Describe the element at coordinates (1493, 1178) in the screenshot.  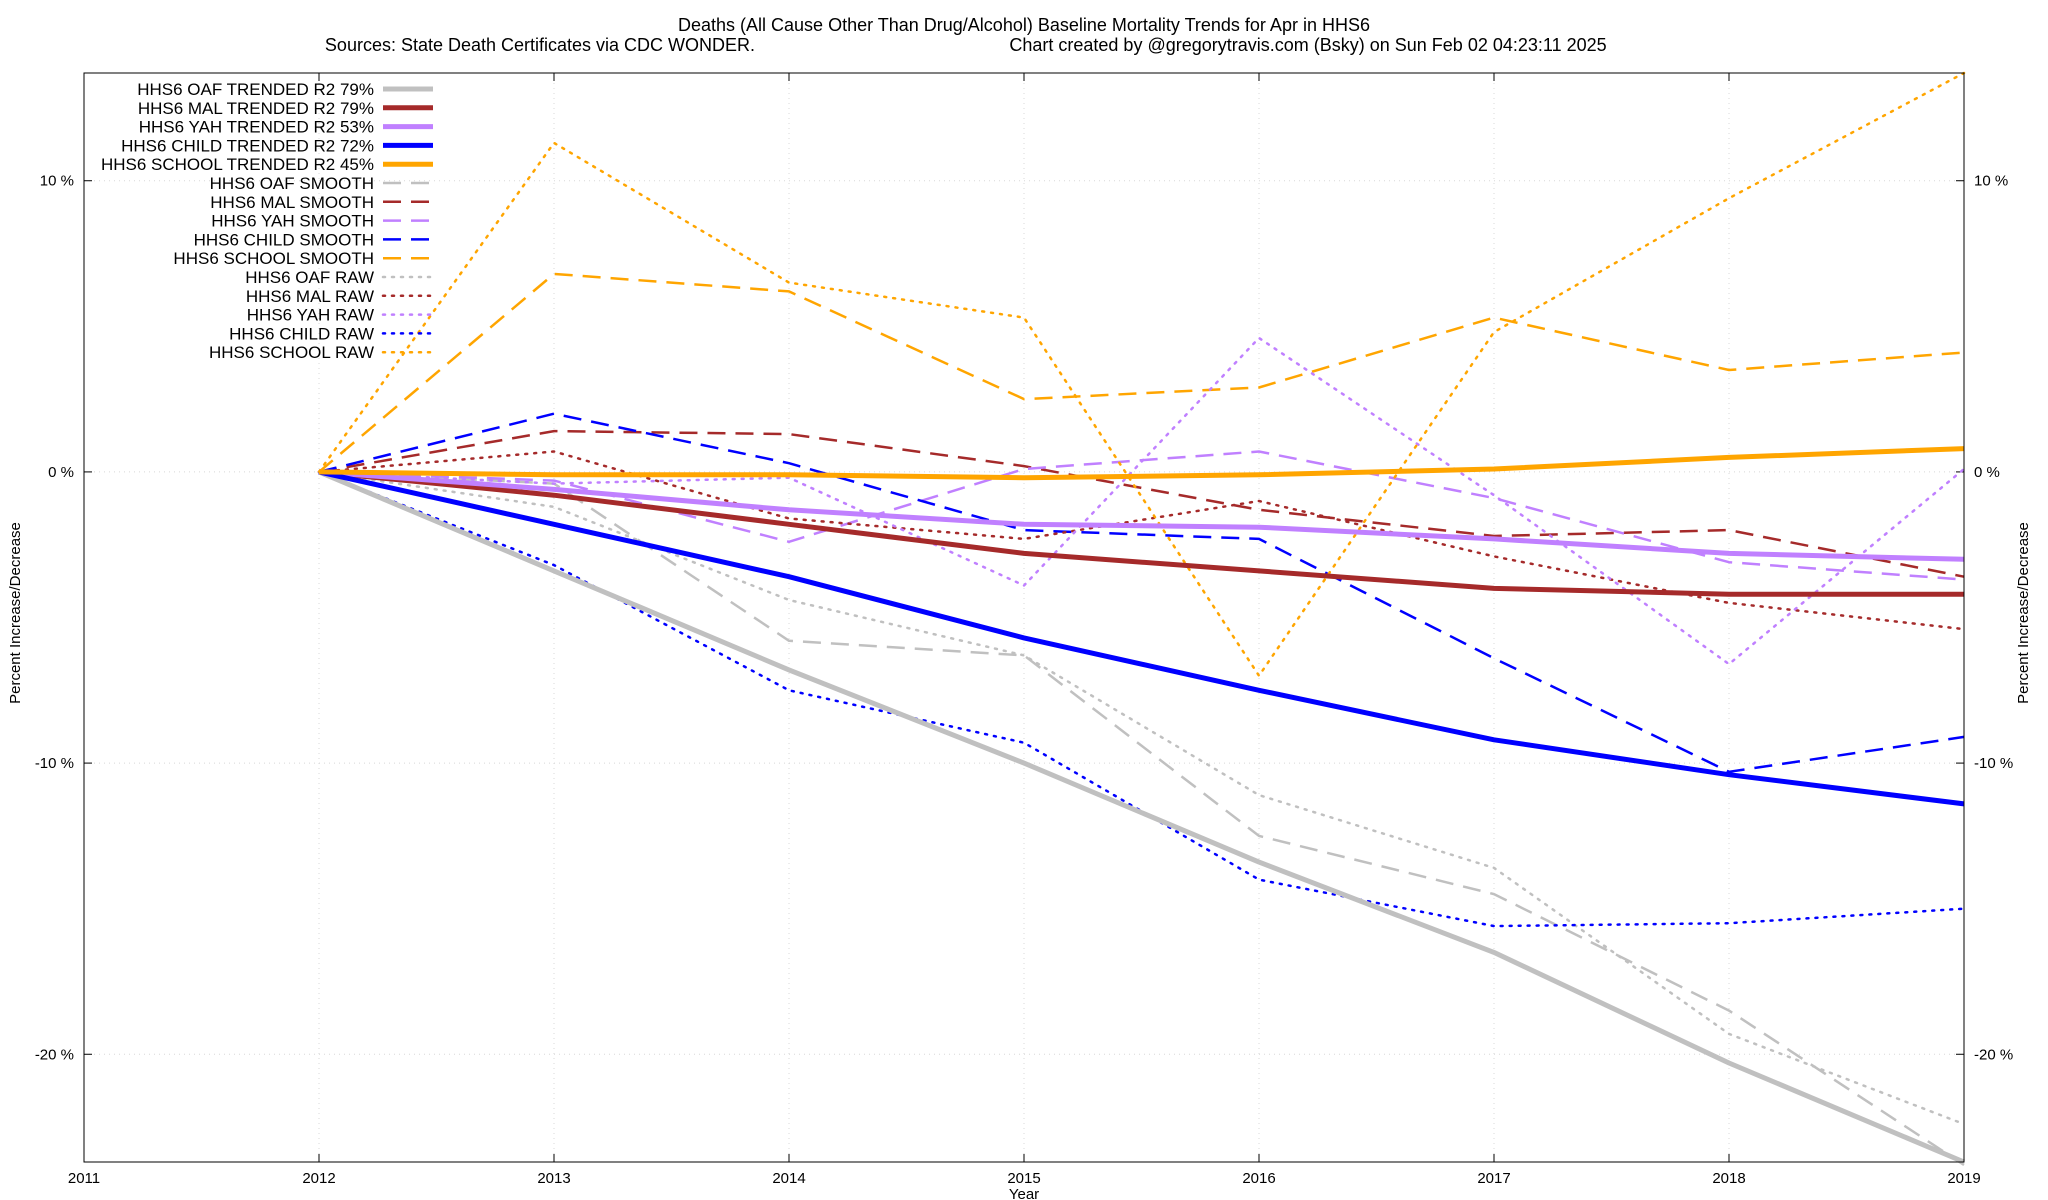
I see `x-tick-label: 2017` at that location.